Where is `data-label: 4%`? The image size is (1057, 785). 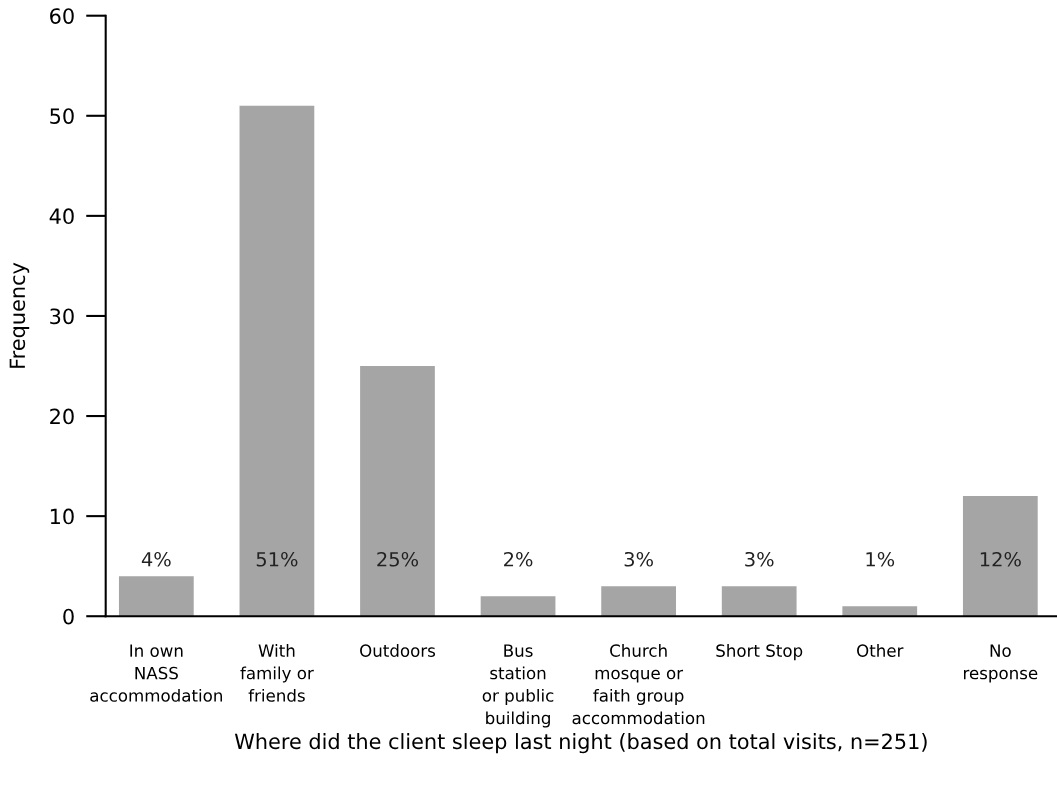
data-label: 4% is located at coordinates (156, 559).